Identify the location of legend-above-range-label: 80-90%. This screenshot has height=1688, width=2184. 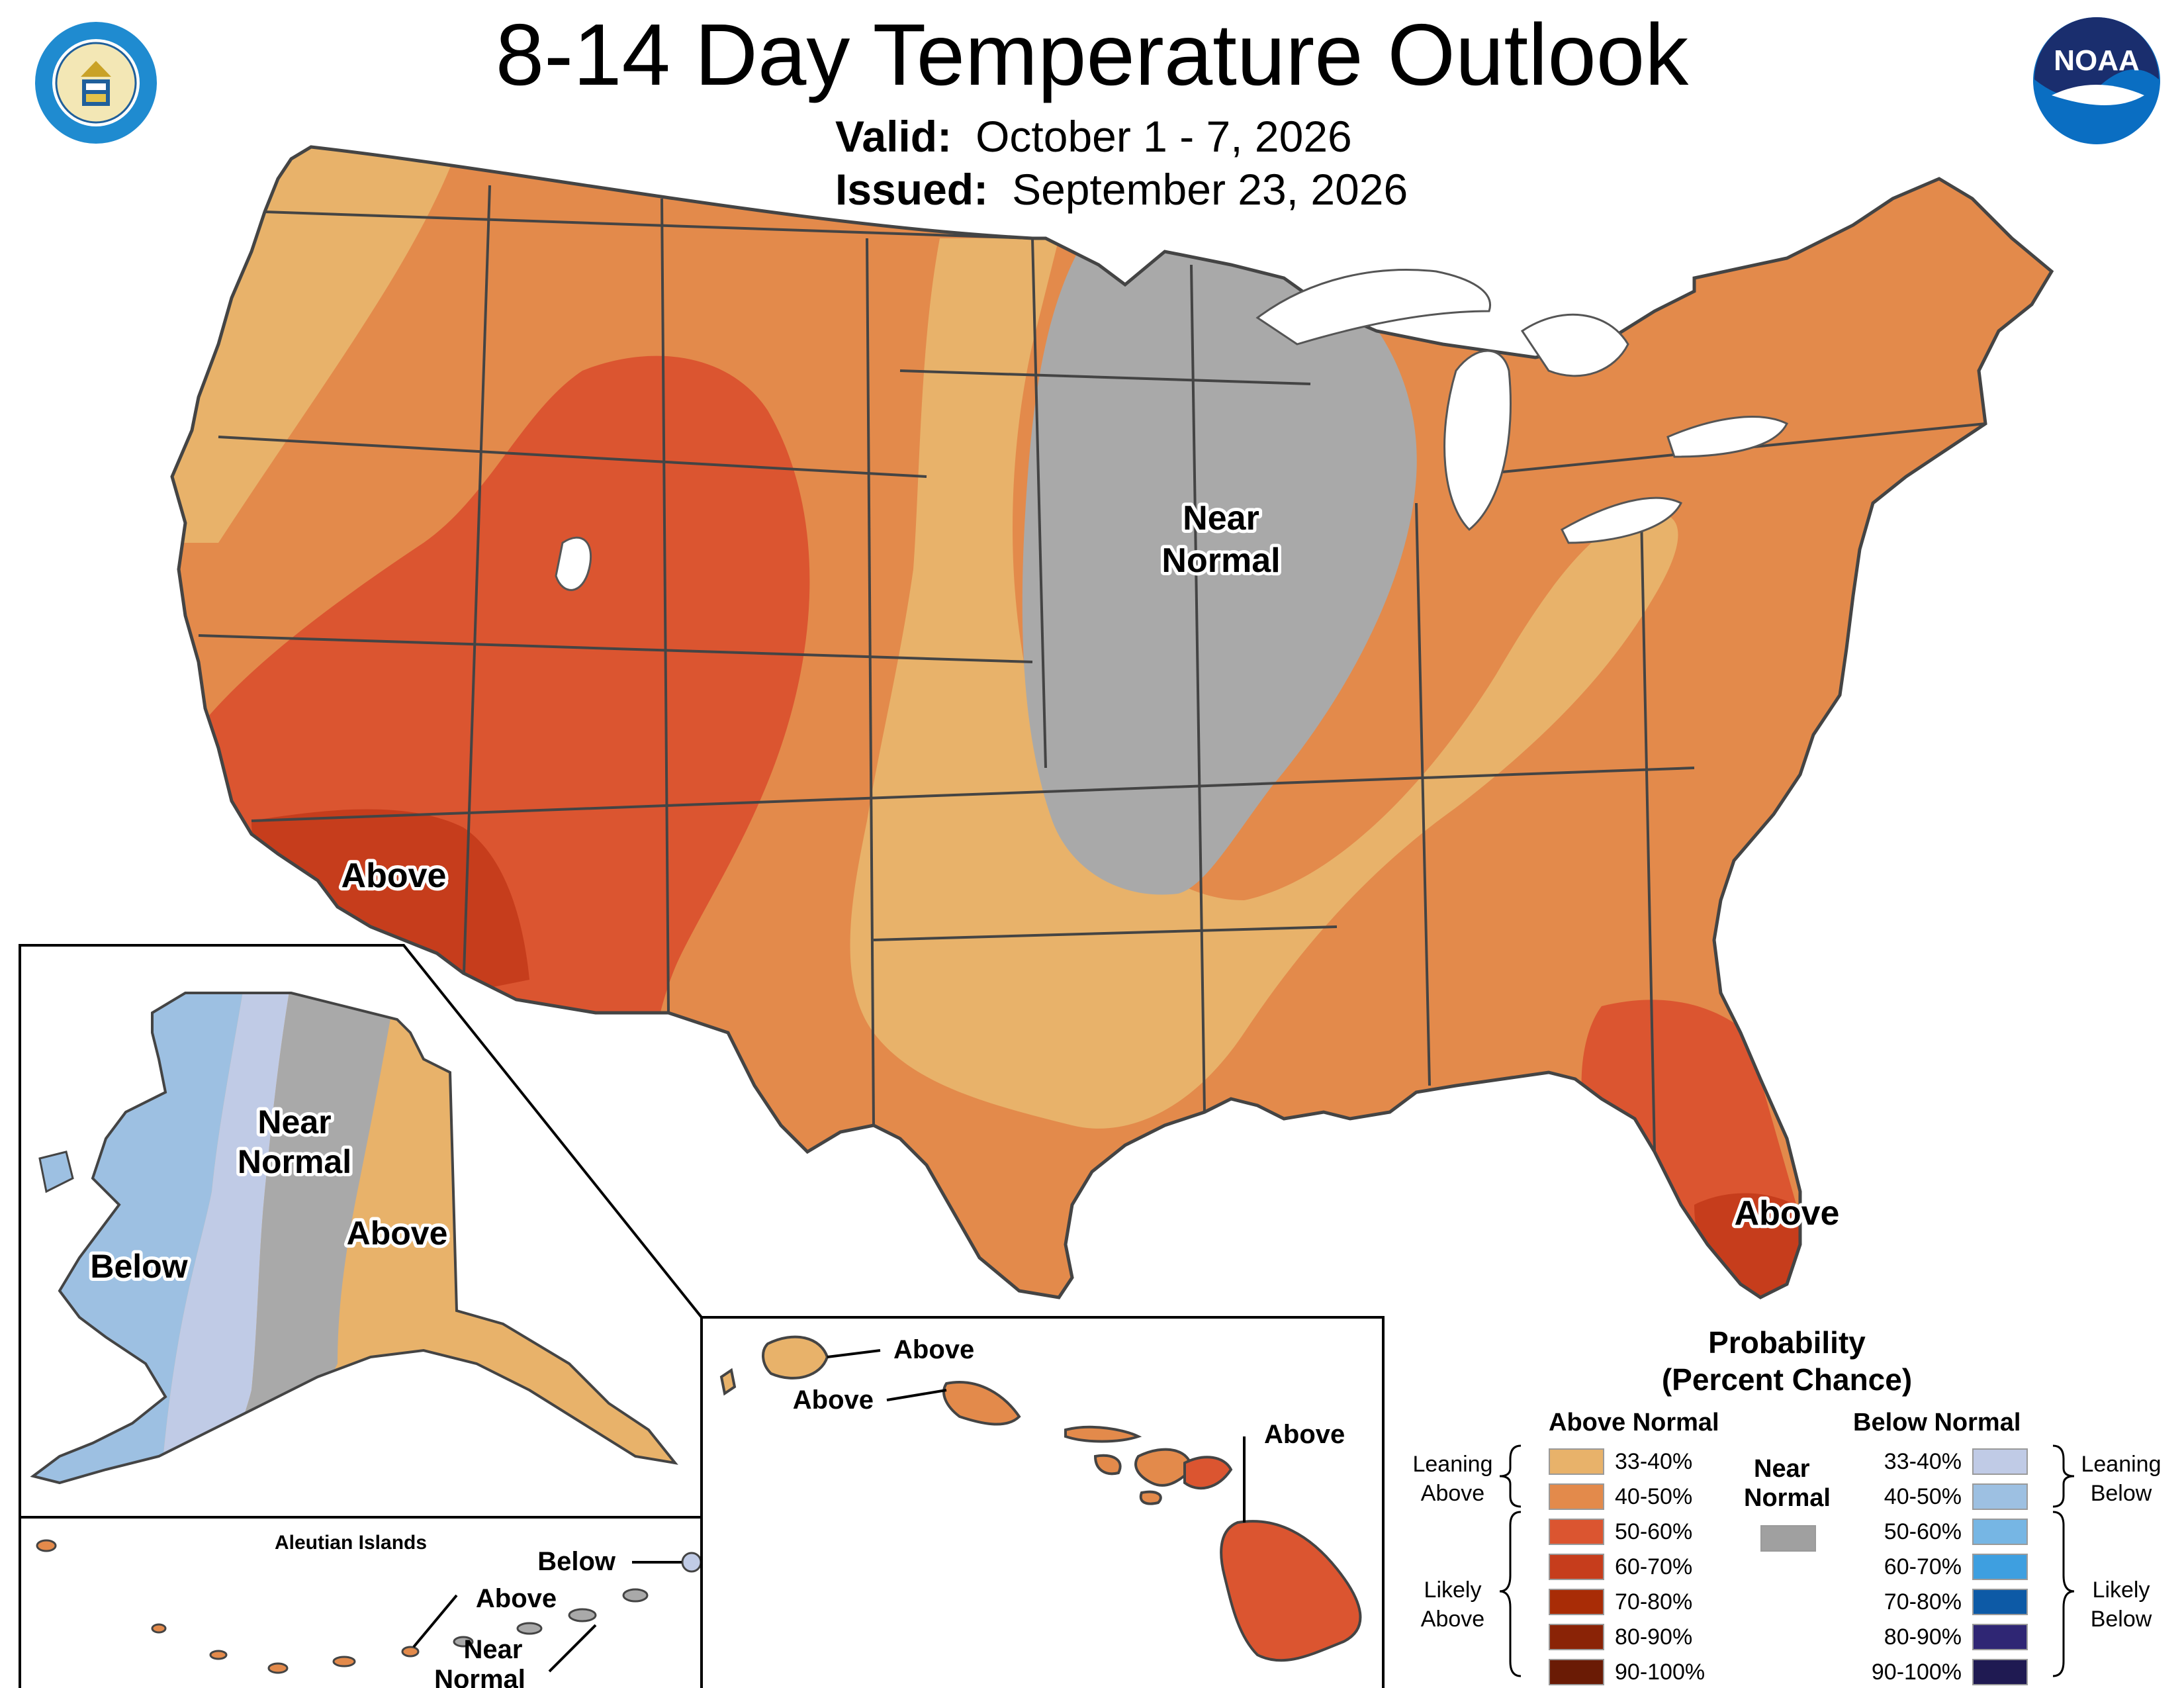
(1654, 1637).